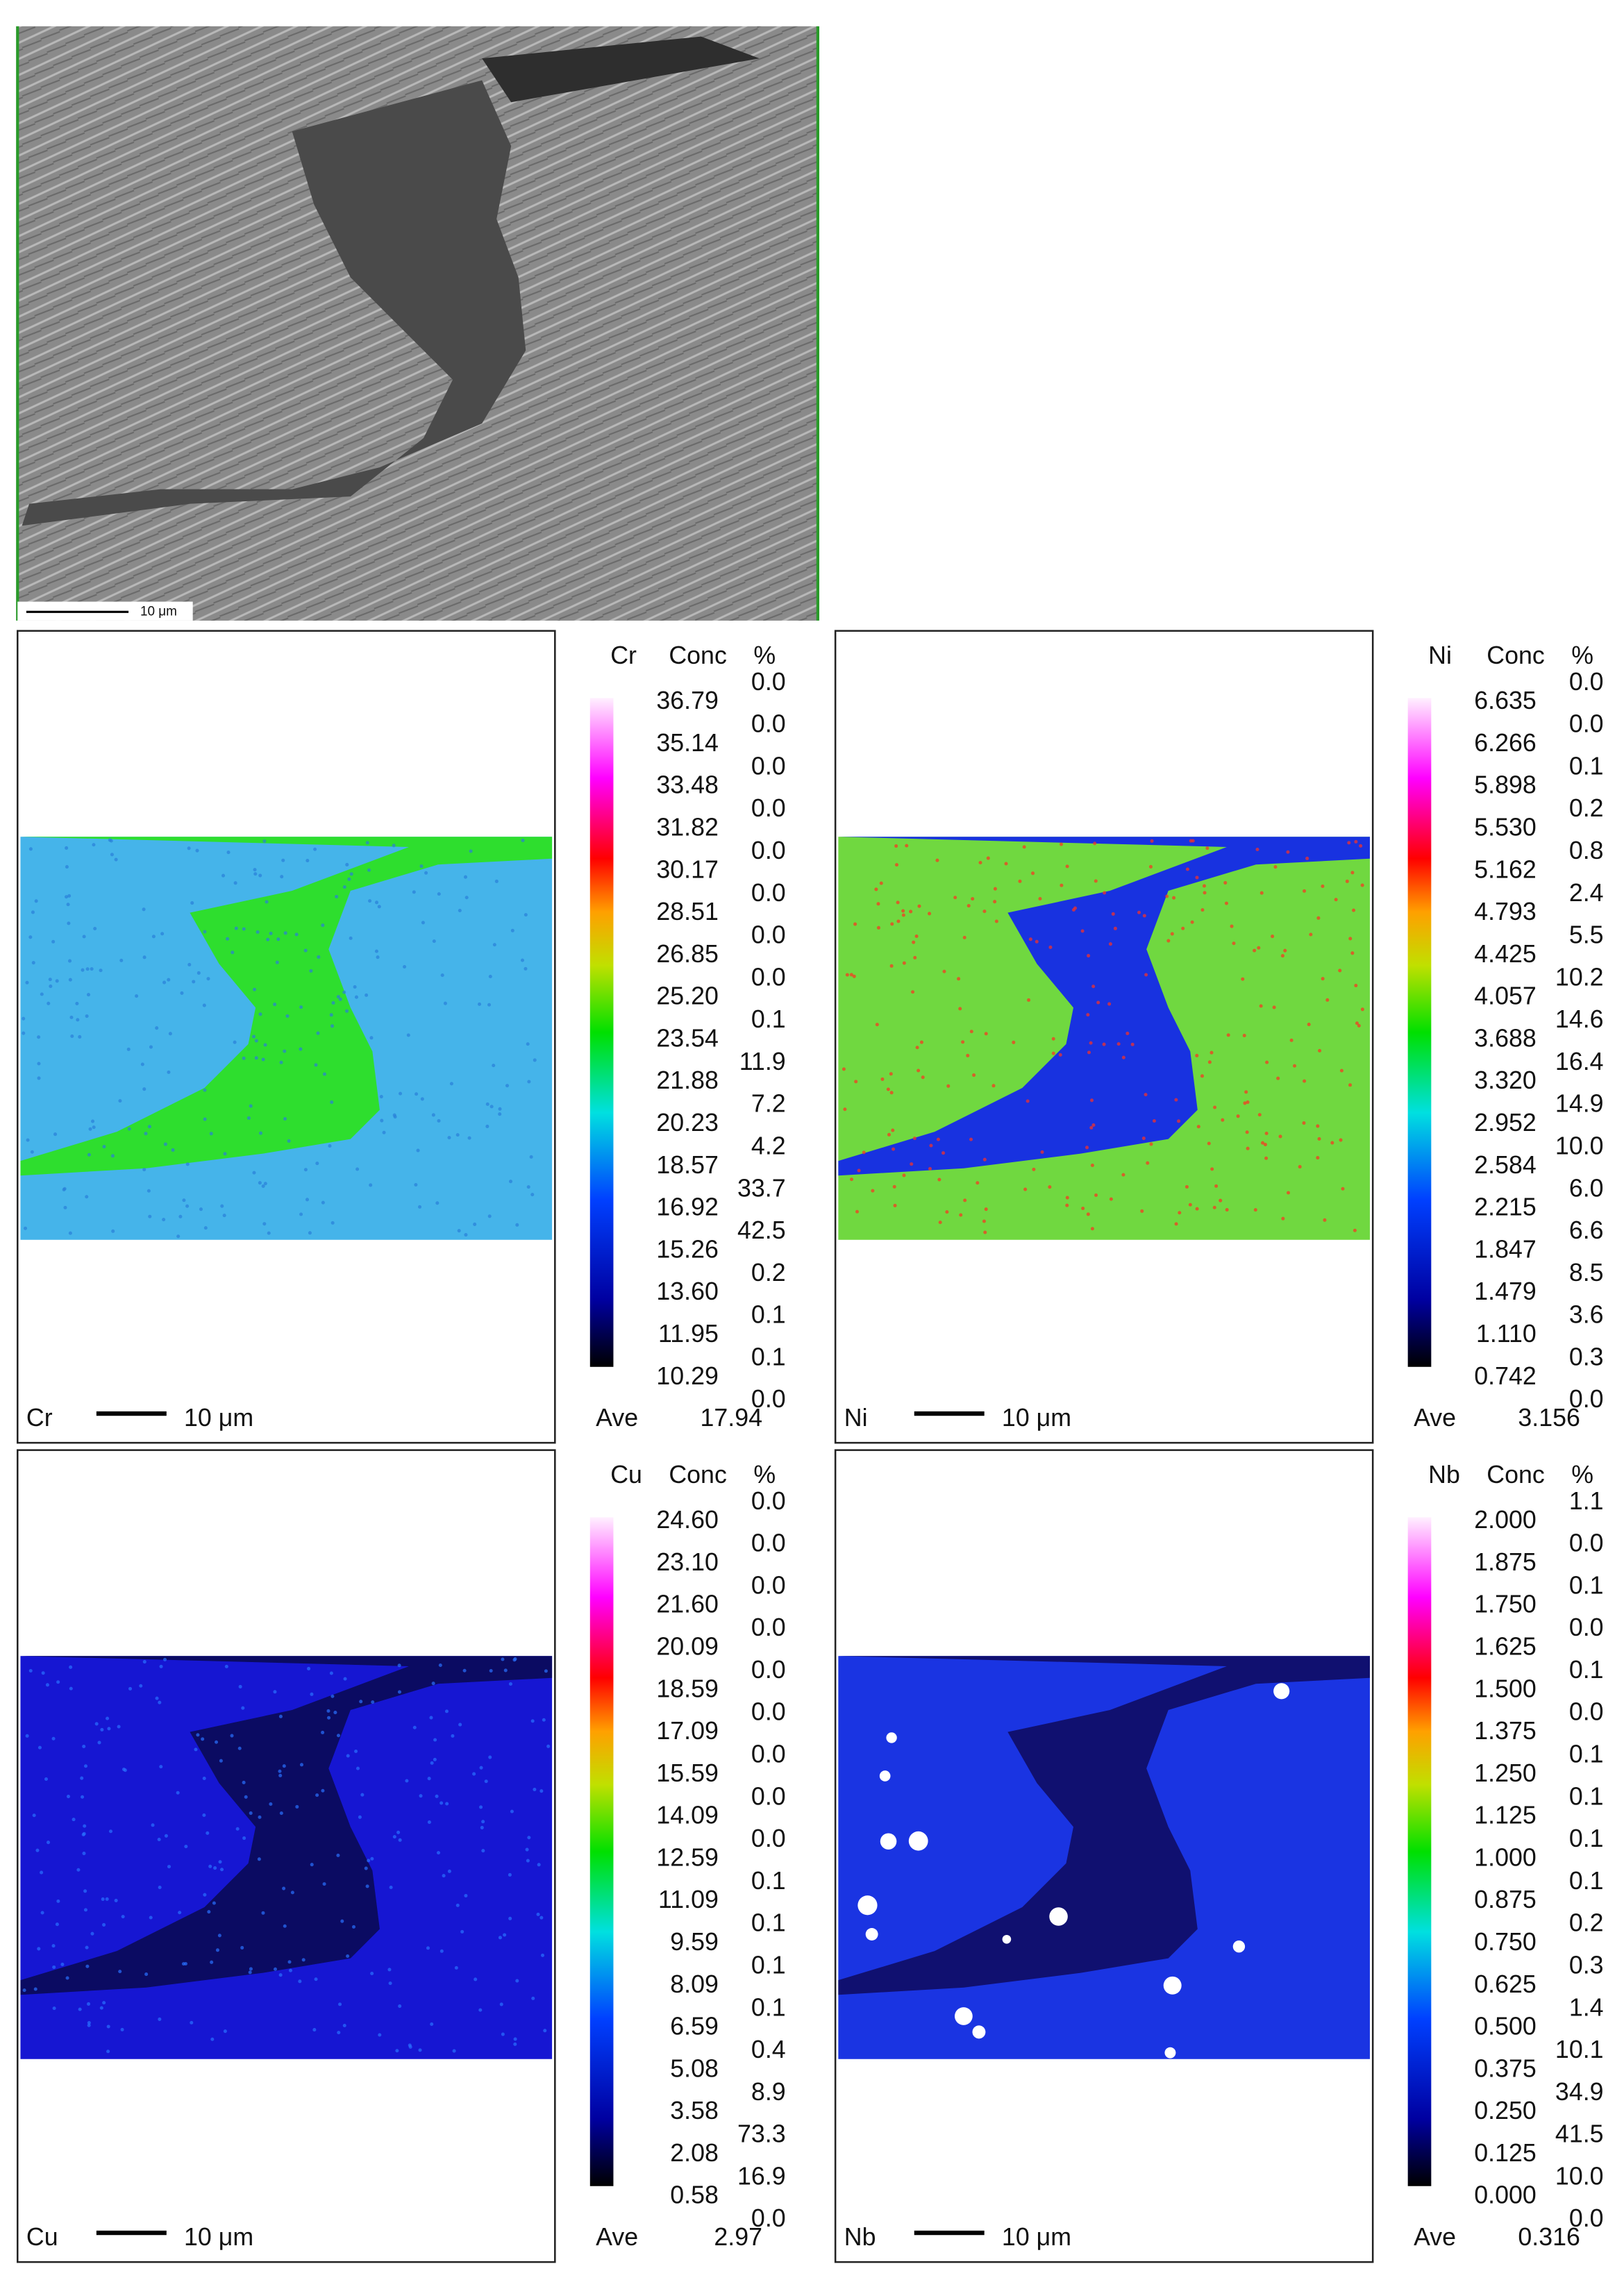 The height and width of the screenshot is (2280, 1624). Describe the element at coordinates (1505, 827) in the screenshot. I see `scale-value: 5.530` at that location.